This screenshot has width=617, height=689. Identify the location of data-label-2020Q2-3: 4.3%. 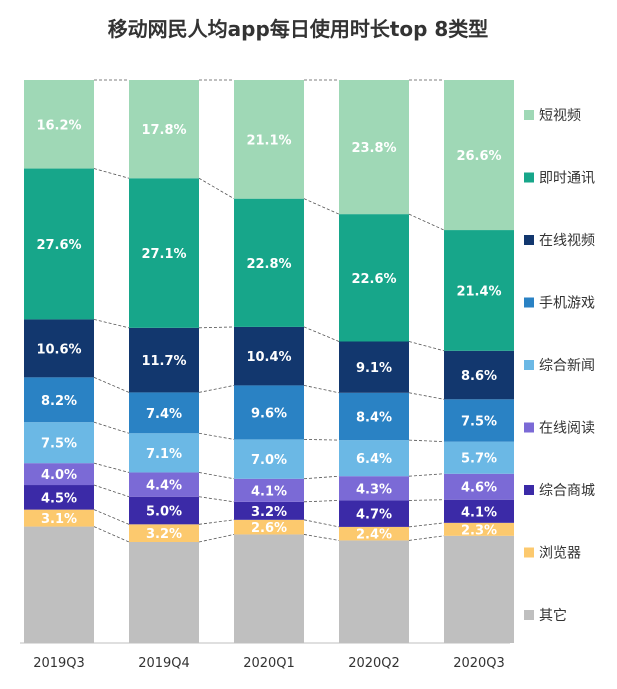
(374, 489).